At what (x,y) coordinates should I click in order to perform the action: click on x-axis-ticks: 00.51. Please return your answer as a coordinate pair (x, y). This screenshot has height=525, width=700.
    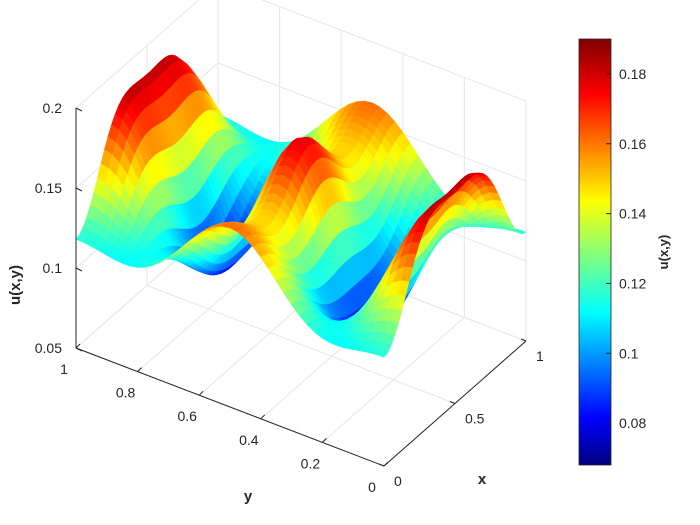
    Looking at the image, I should click on (461, 413).